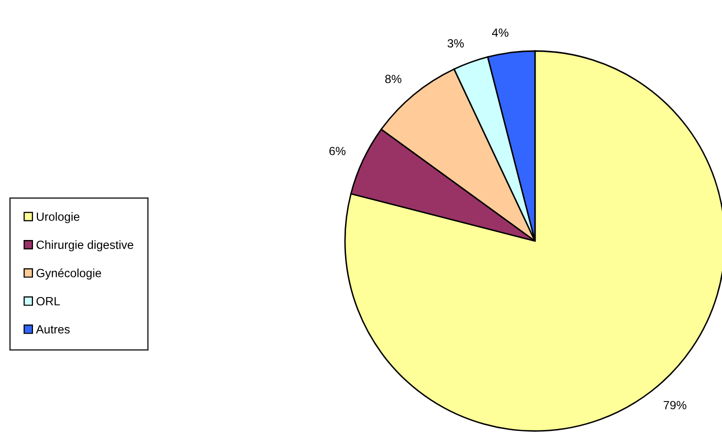 The height and width of the screenshot is (435, 722). Describe the element at coordinates (675, 405) in the screenshot. I see `data-label: 79%` at that location.